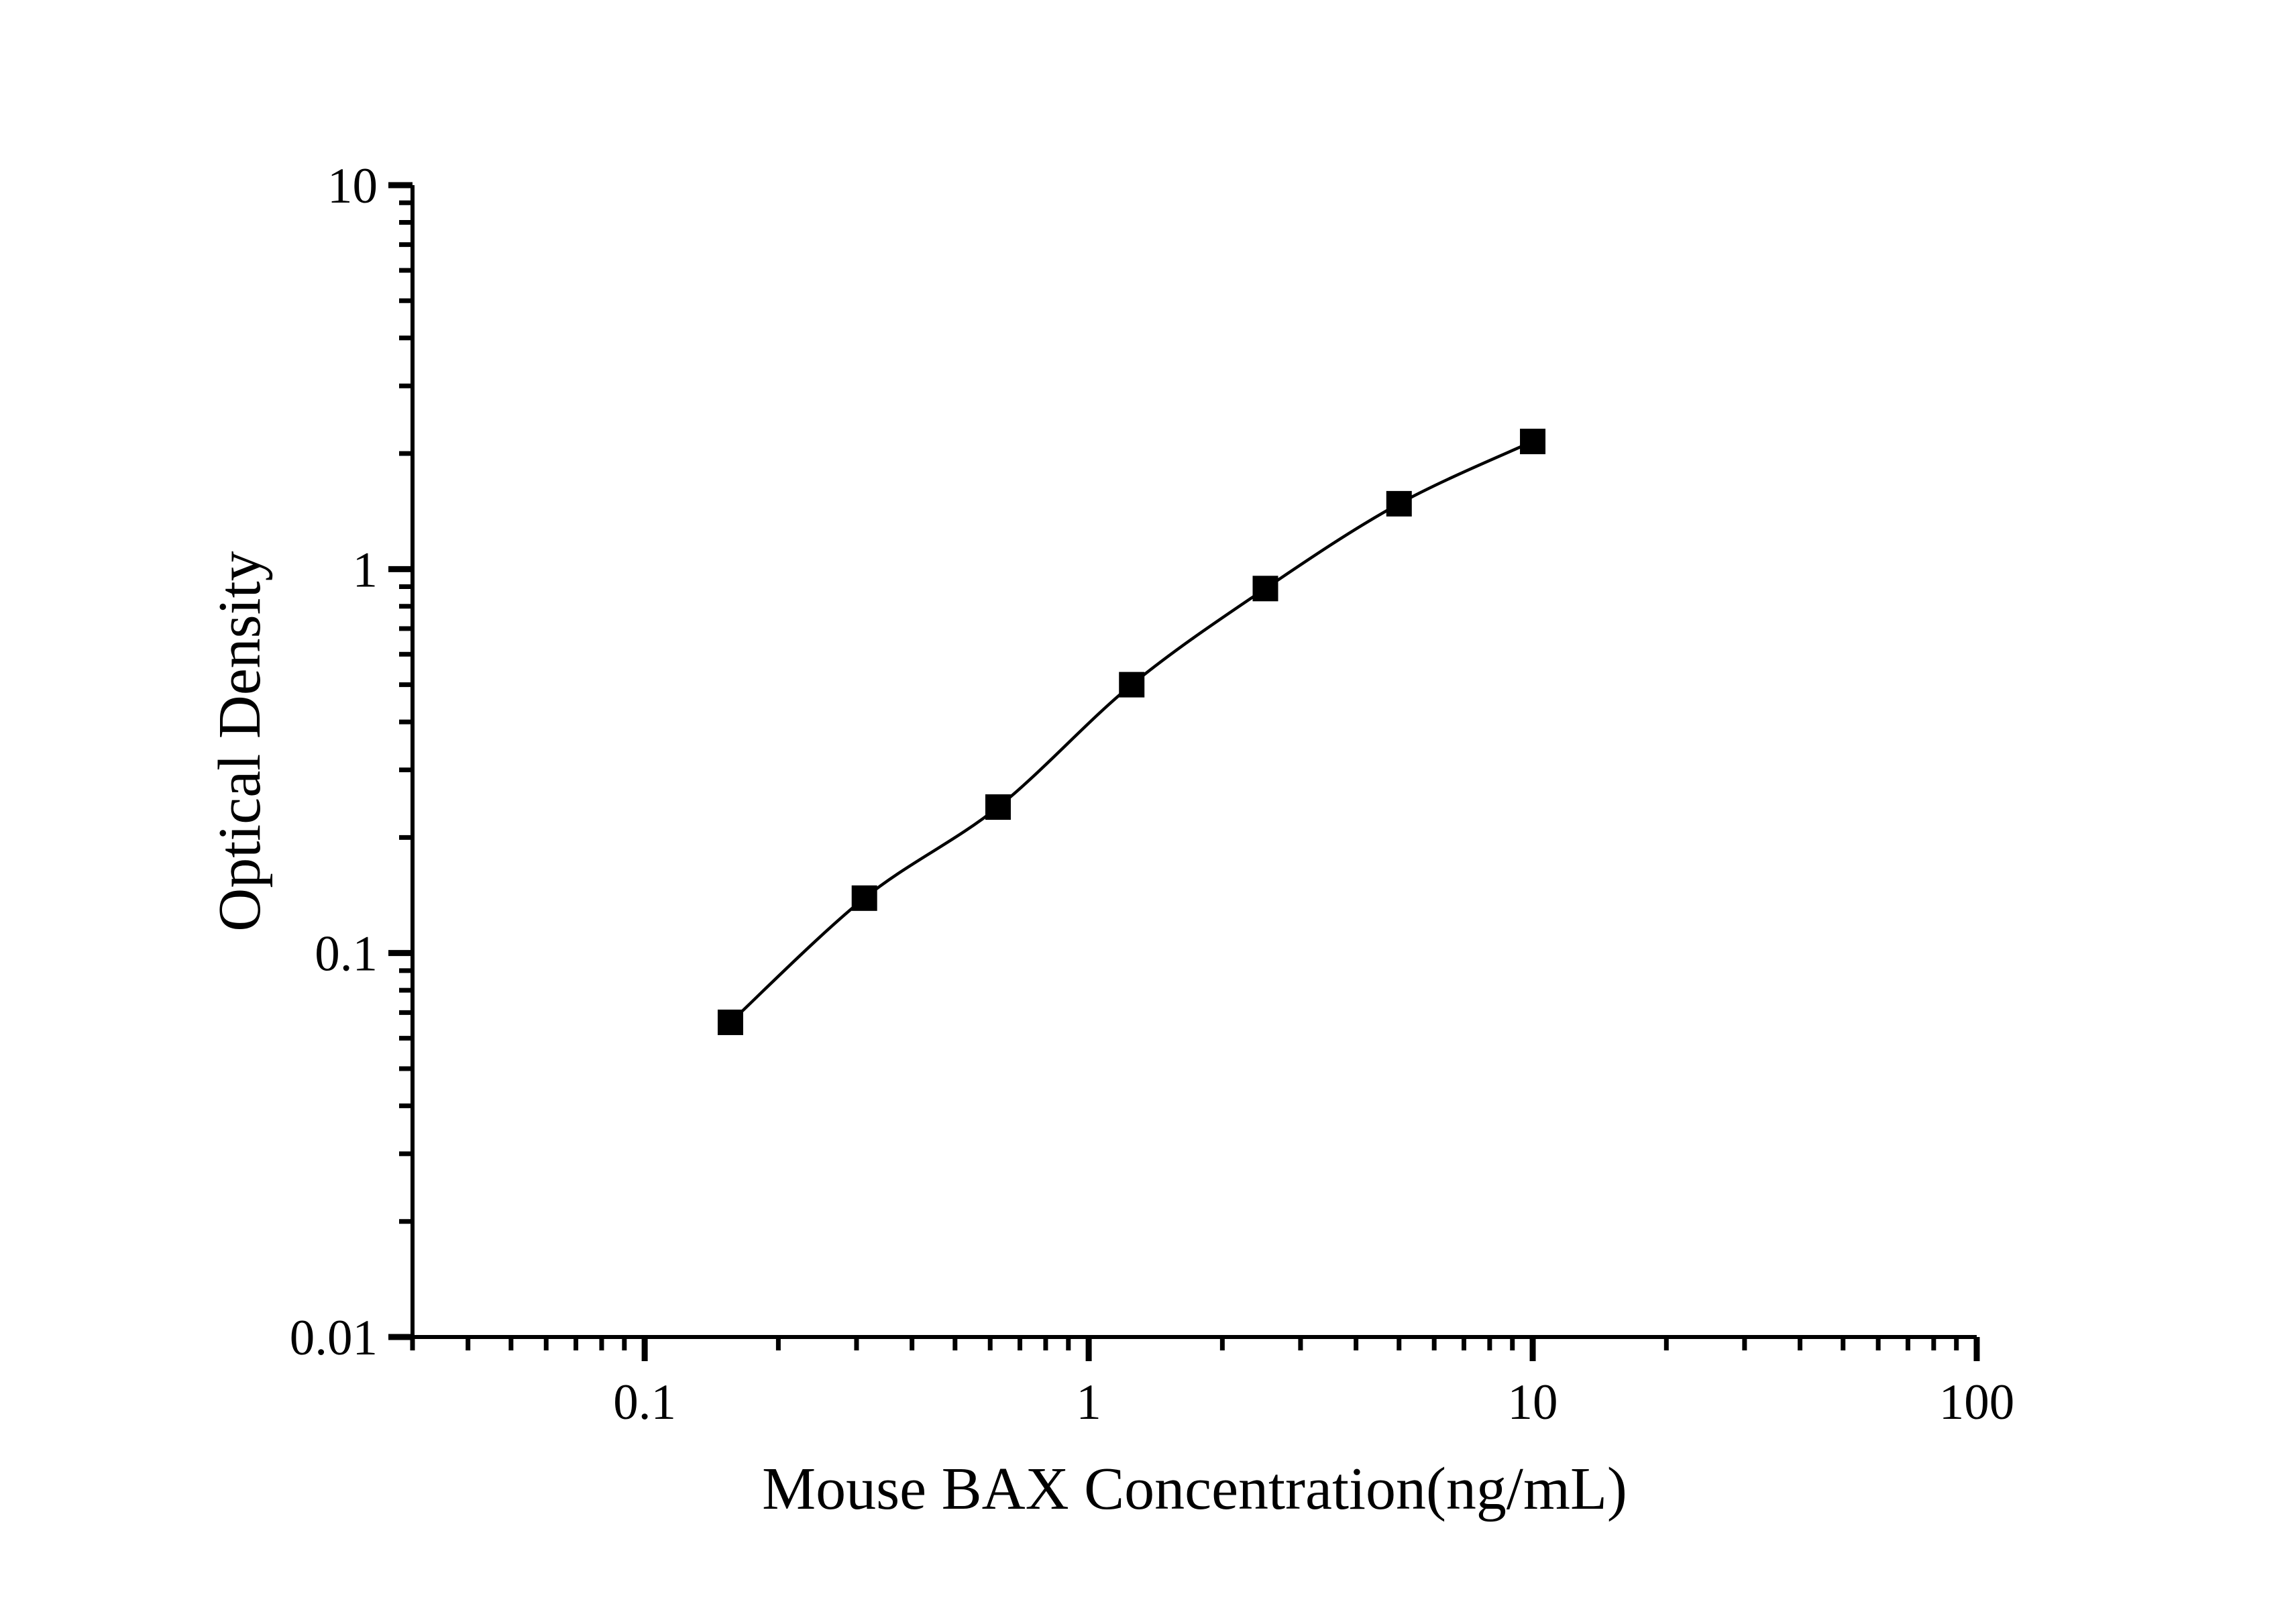 Image resolution: width=2296 pixels, height=1604 pixels. Describe the element at coordinates (1194, 1489) in the screenshot. I see `x-axis-title: Mouse BAX Concentration(ng/mL)` at that location.